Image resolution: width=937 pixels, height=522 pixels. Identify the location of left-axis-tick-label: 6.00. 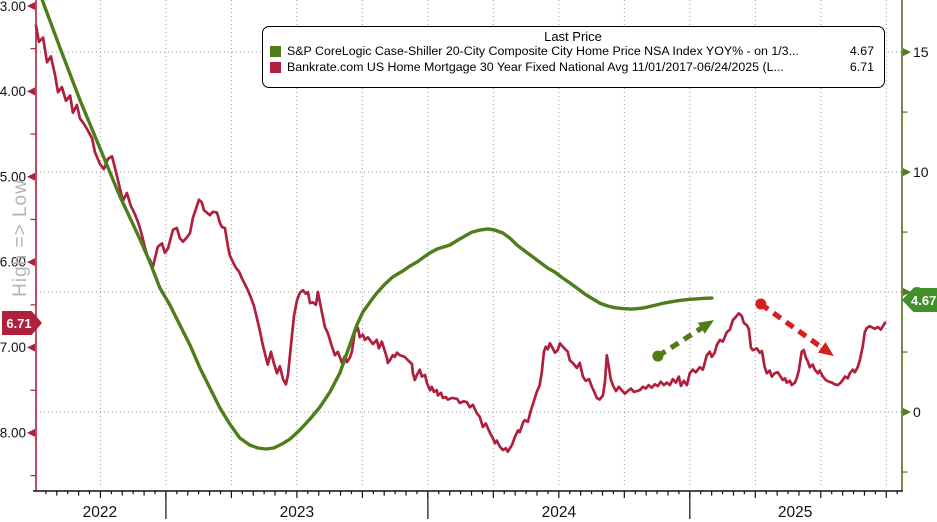
(13, 262).